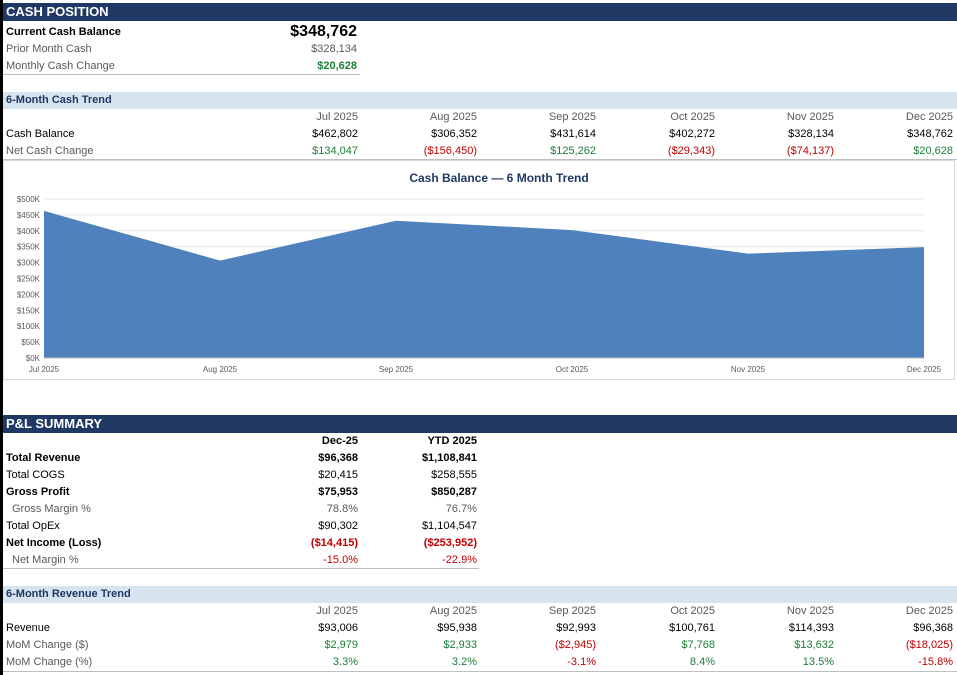 The image size is (957, 675). Describe the element at coordinates (51, 509) in the screenshot. I see `pl-row-label: Gross Margin %` at that location.